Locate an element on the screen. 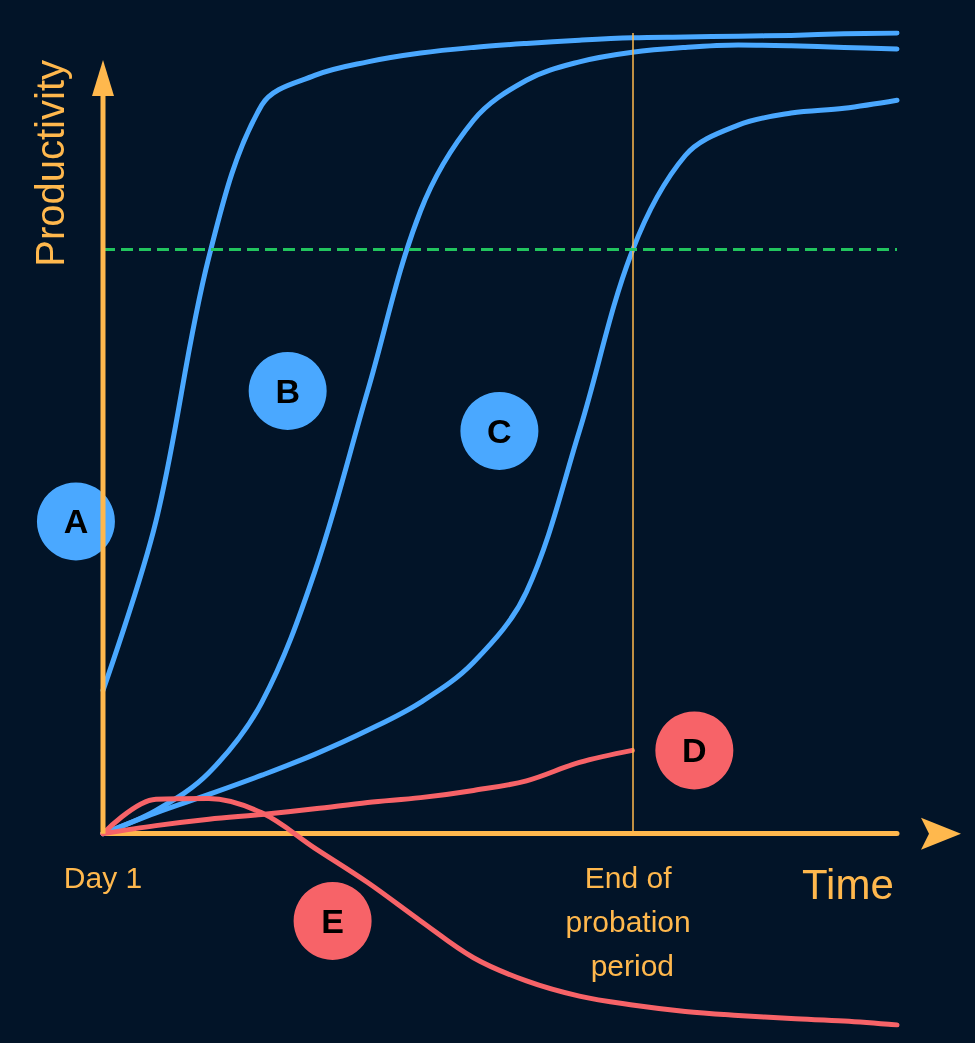 This screenshot has height=1043, width=975. series-label: B is located at coordinates (287, 390).